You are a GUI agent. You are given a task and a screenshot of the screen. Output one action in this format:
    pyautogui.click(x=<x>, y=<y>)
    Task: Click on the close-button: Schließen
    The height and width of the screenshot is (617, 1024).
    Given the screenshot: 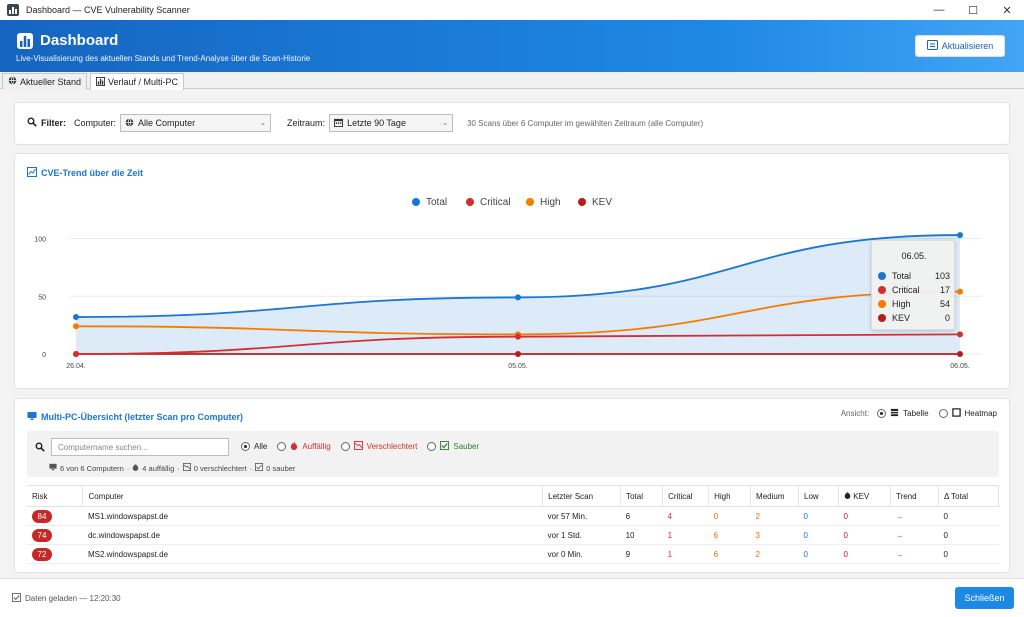 What is the action you would take?
    pyautogui.click(x=984, y=598)
    